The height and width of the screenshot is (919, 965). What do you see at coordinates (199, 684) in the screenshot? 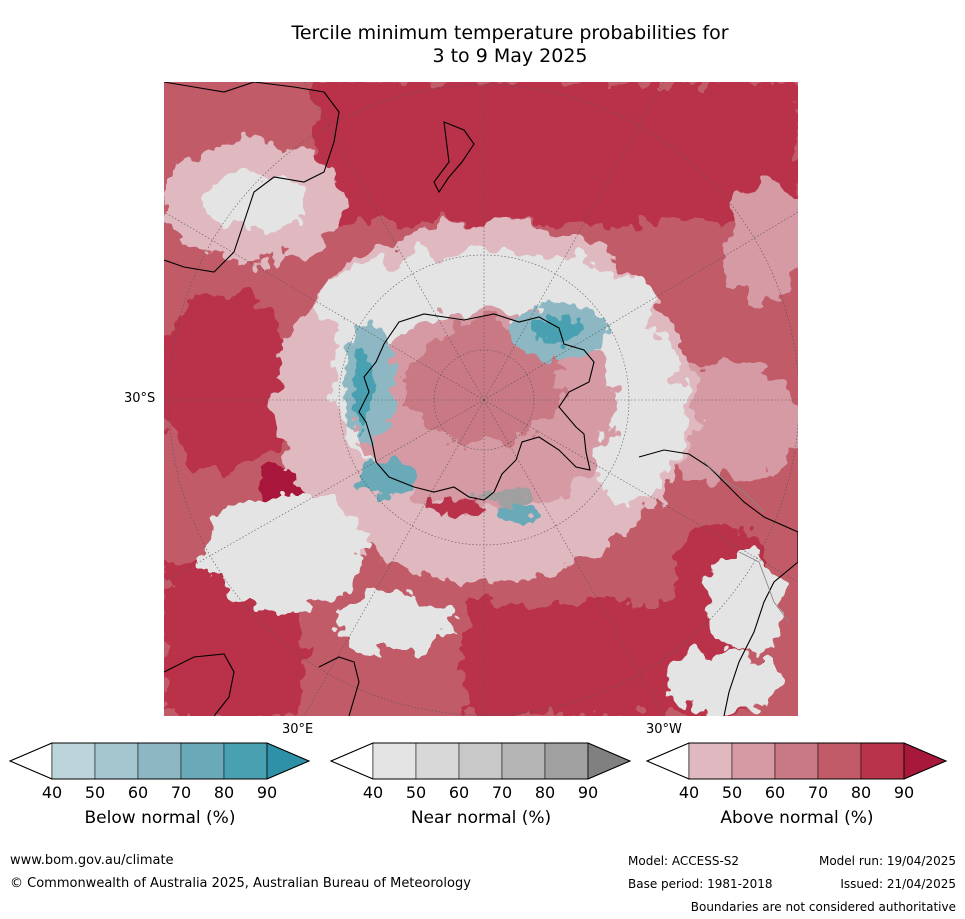
I see `africa-coast` at bounding box center [199, 684].